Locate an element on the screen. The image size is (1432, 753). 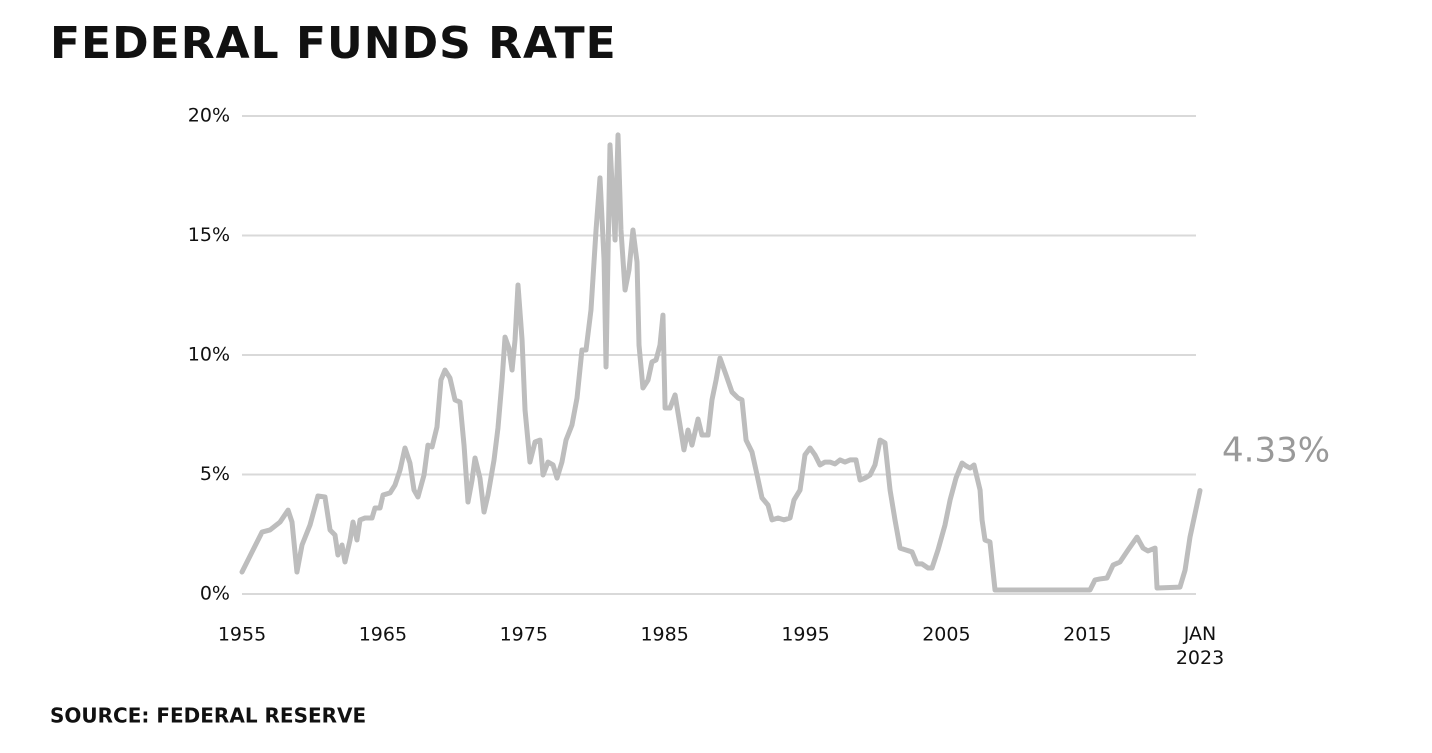
x-tick-label: JAN 2023 is located at coordinates (1200, 646).